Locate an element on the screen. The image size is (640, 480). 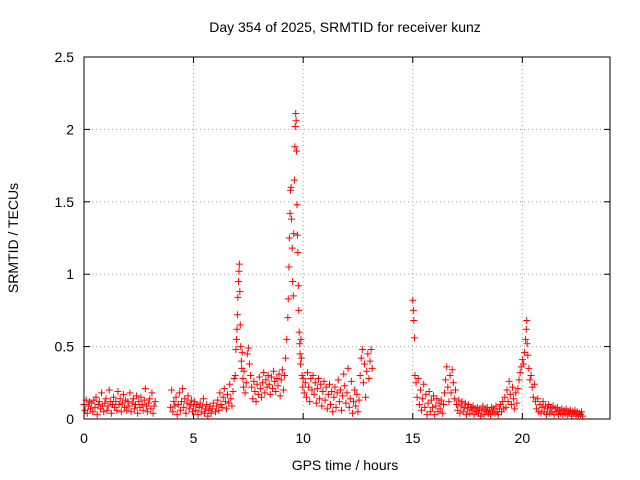
x-tick-label: 5 is located at coordinates (194, 438).